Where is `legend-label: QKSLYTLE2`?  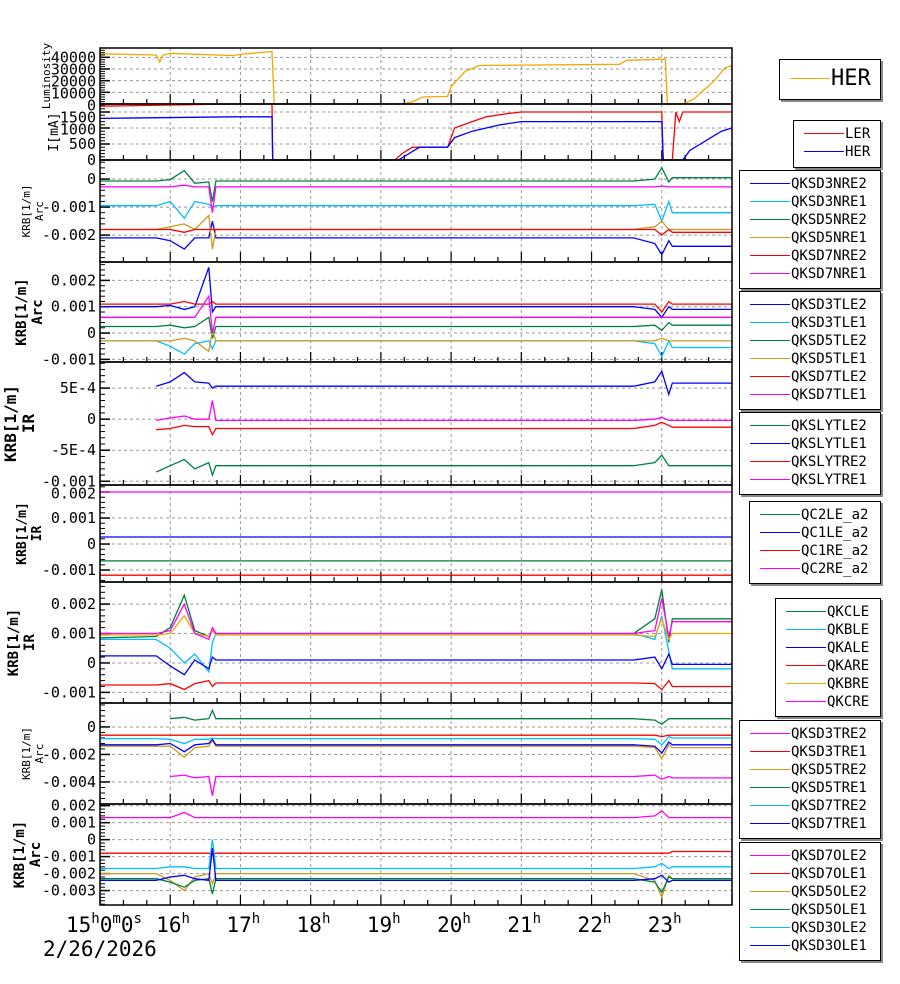 legend-label: QKSLYTLE2 is located at coordinates (829, 426).